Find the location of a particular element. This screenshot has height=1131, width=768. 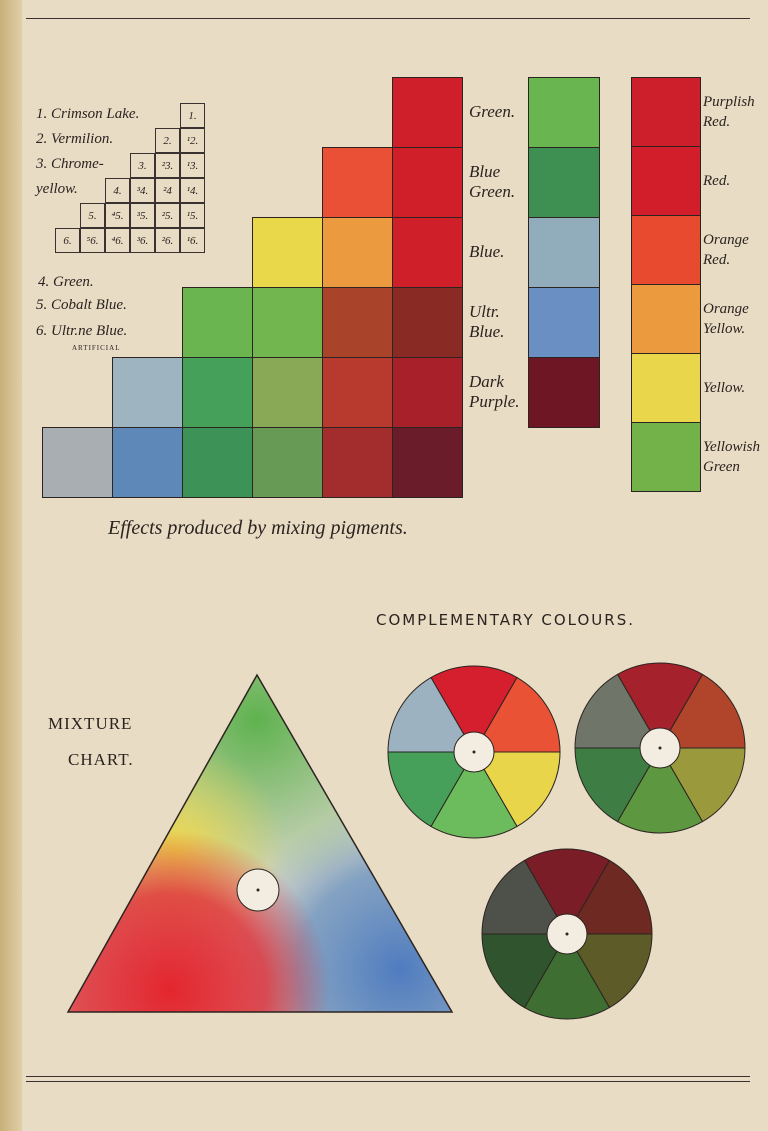

caption: Effects produced by mixing pigments. is located at coordinates (258, 528).